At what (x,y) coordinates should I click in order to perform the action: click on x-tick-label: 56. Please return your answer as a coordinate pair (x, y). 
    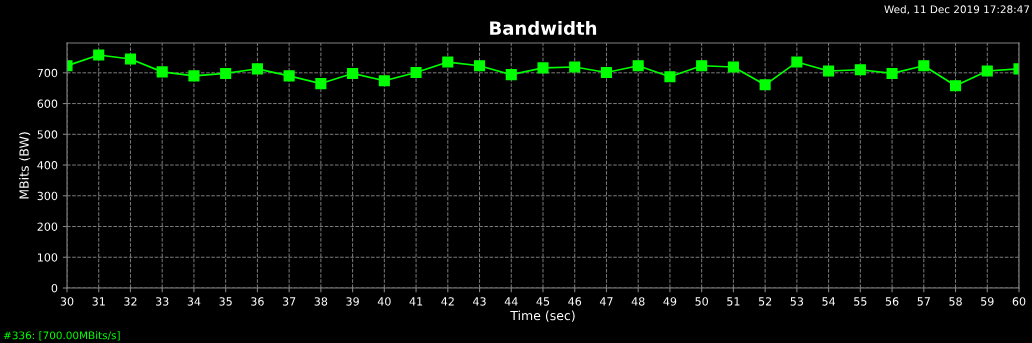
    Looking at the image, I should click on (892, 301).